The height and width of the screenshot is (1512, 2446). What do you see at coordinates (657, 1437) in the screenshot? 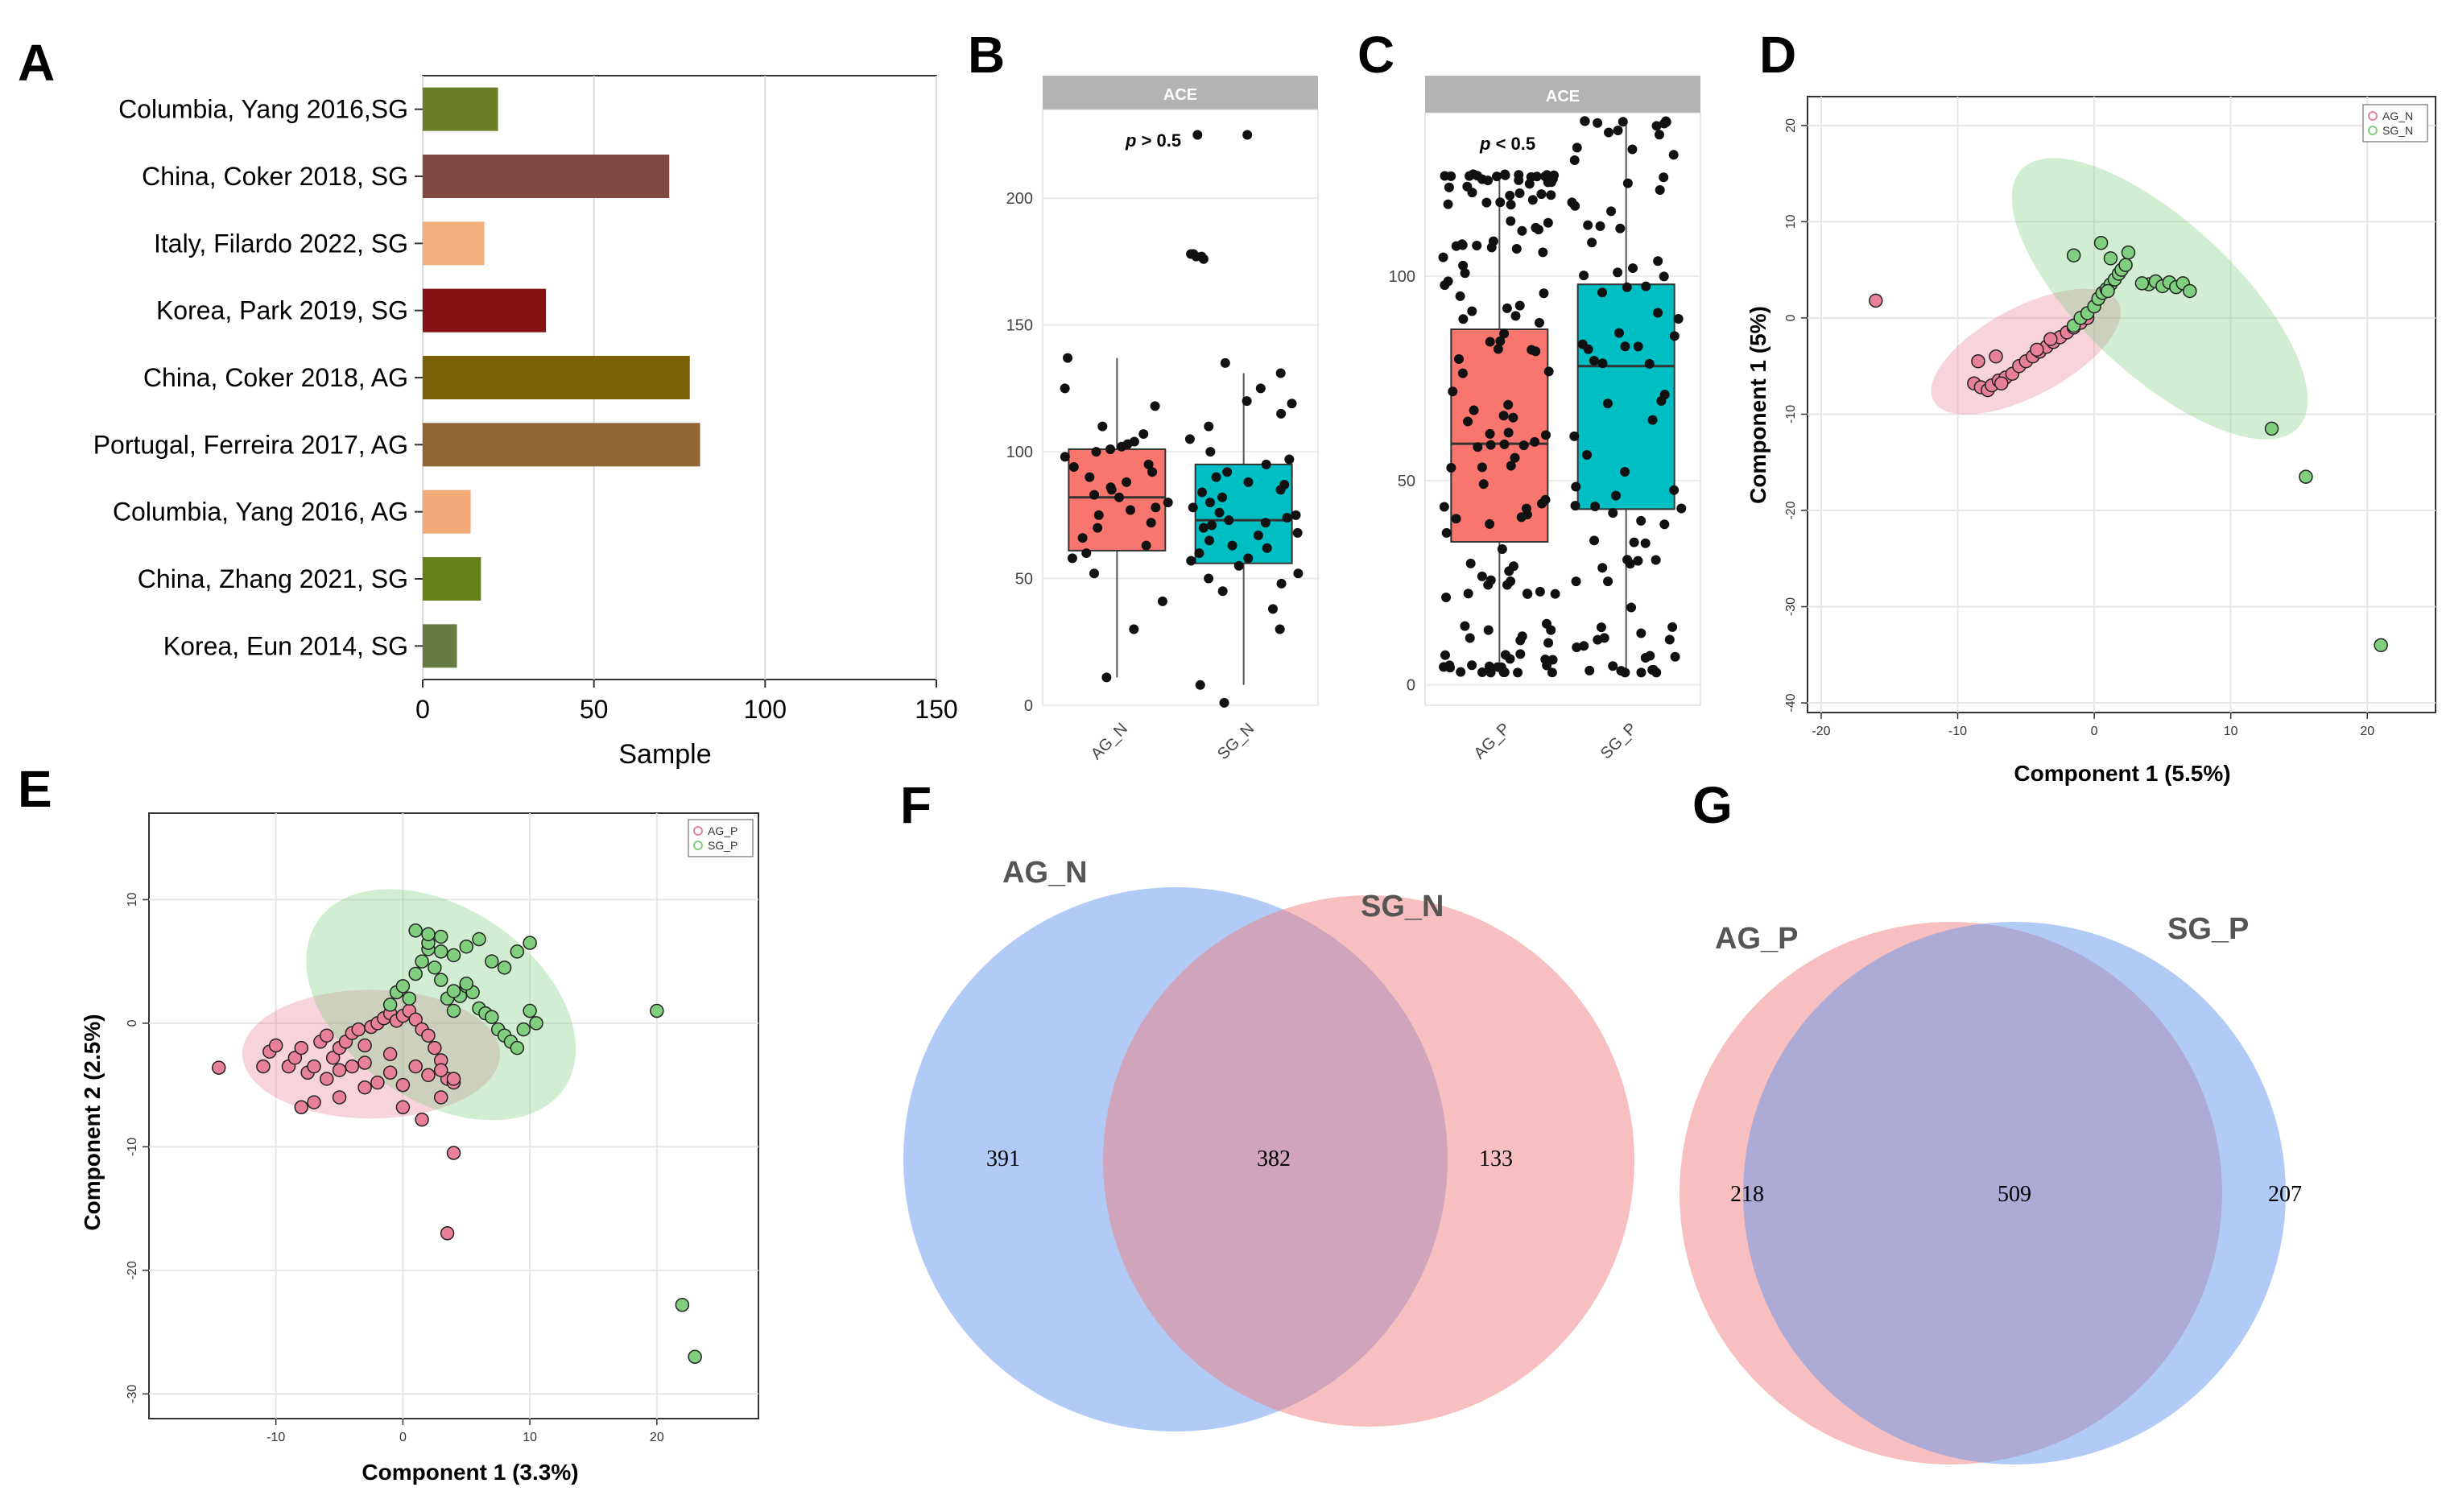
I see `scatter-x-tick-label: 20` at bounding box center [657, 1437].